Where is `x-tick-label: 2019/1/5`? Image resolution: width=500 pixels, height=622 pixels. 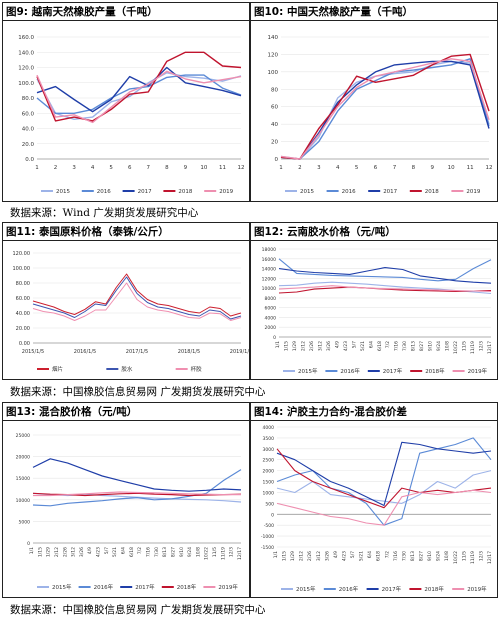 x-tick-label: 2019/1/5 is located at coordinates (239, 352).